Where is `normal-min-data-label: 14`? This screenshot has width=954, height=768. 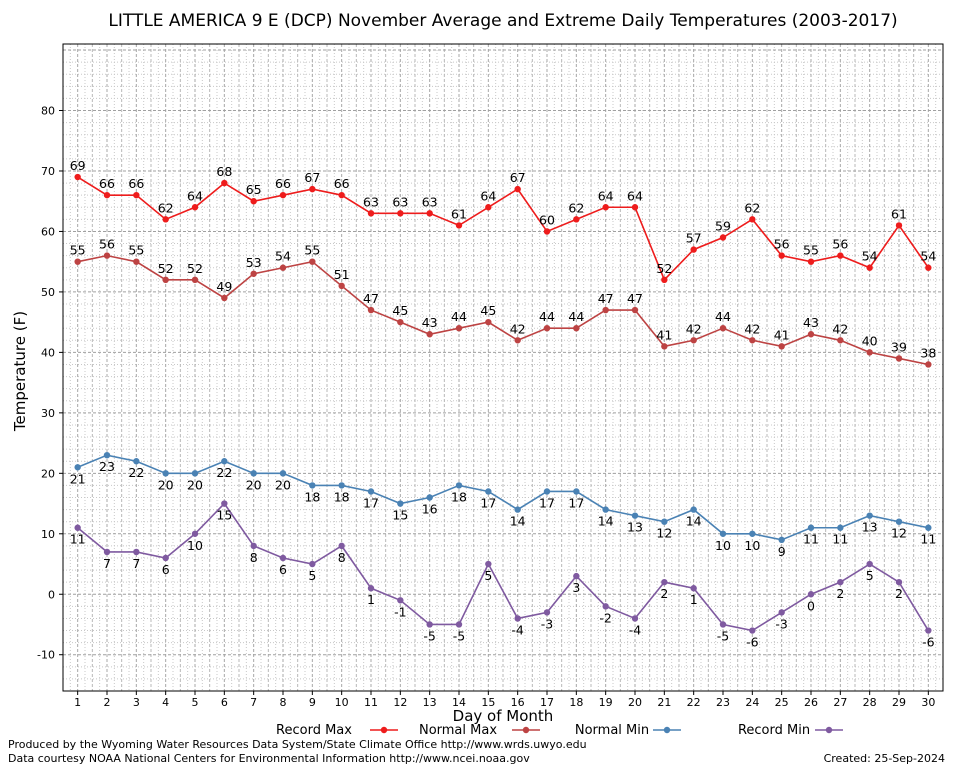
normal-min-data-label: 14 is located at coordinates (694, 521).